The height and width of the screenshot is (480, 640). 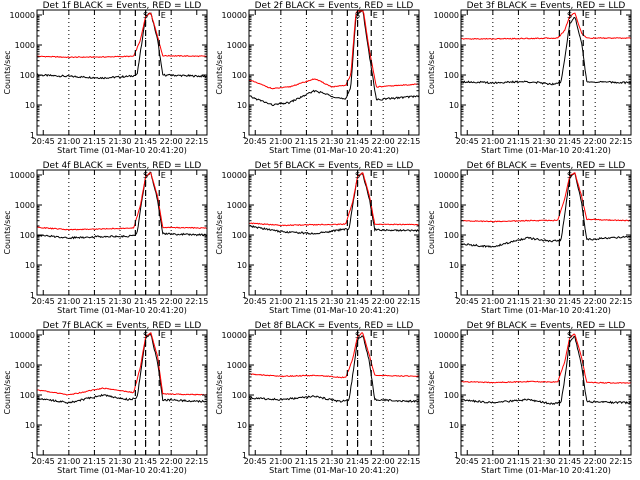 What do you see at coordinates (122, 326) in the screenshot?
I see `panel-title: Det 7f BLACK = Events, RED = LLD` at bounding box center [122, 326].